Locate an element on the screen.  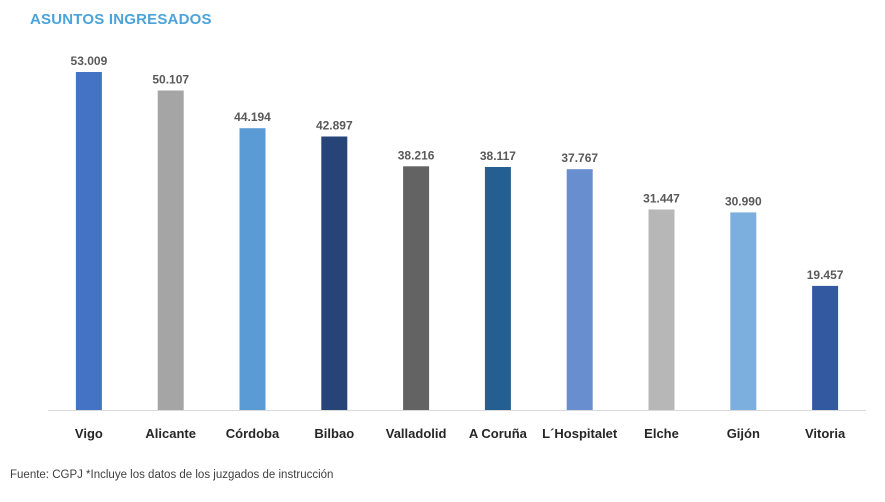
data-label: 42.897 is located at coordinates (334, 126).